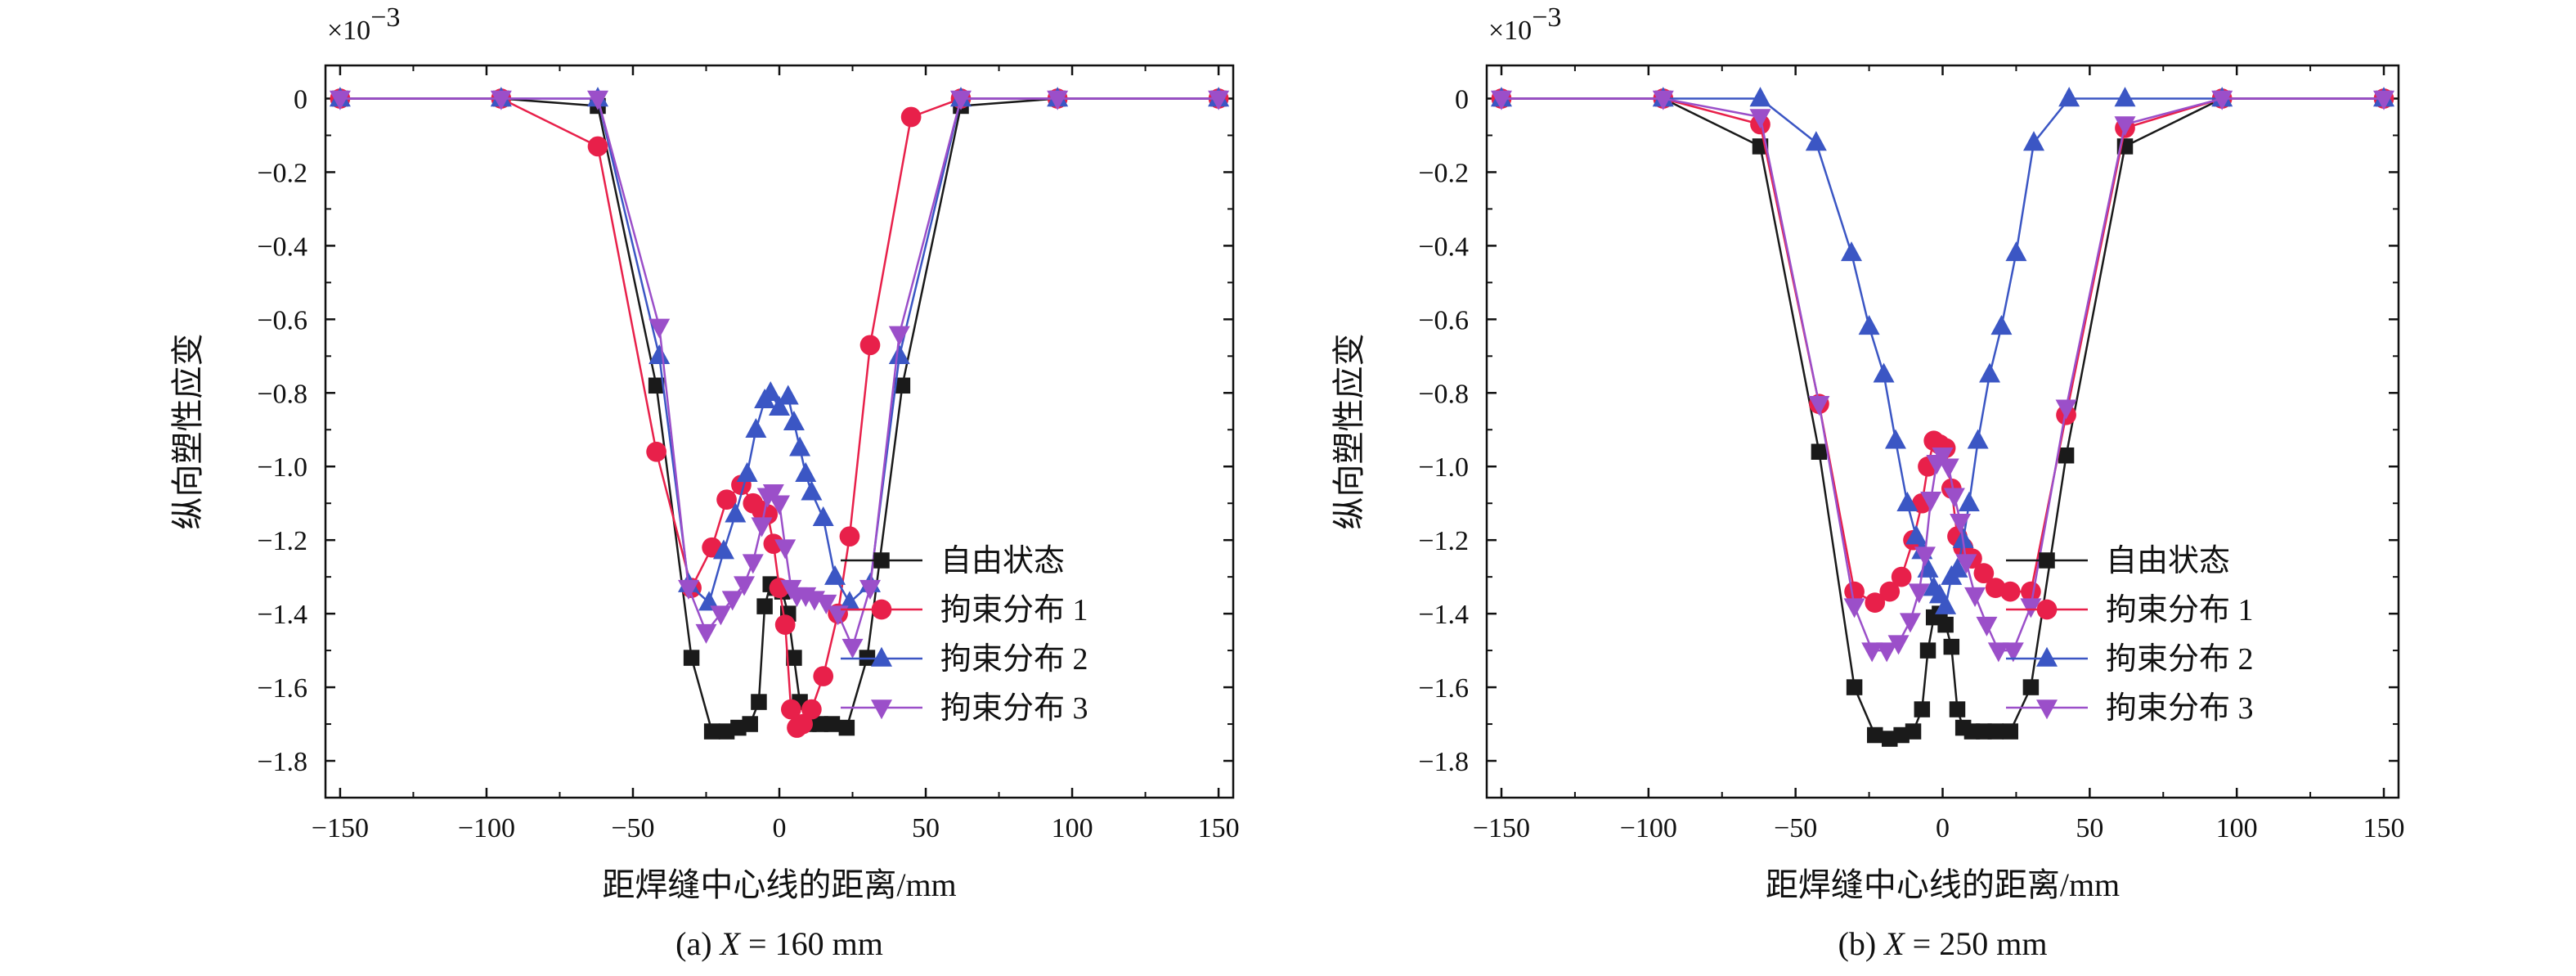 This screenshot has width=2576, height=976. What do you see at coordinates (187, 432) in the screenshot?
I see `y-axis-title: 纵向塑性应变` at bounding box center [187, 432].